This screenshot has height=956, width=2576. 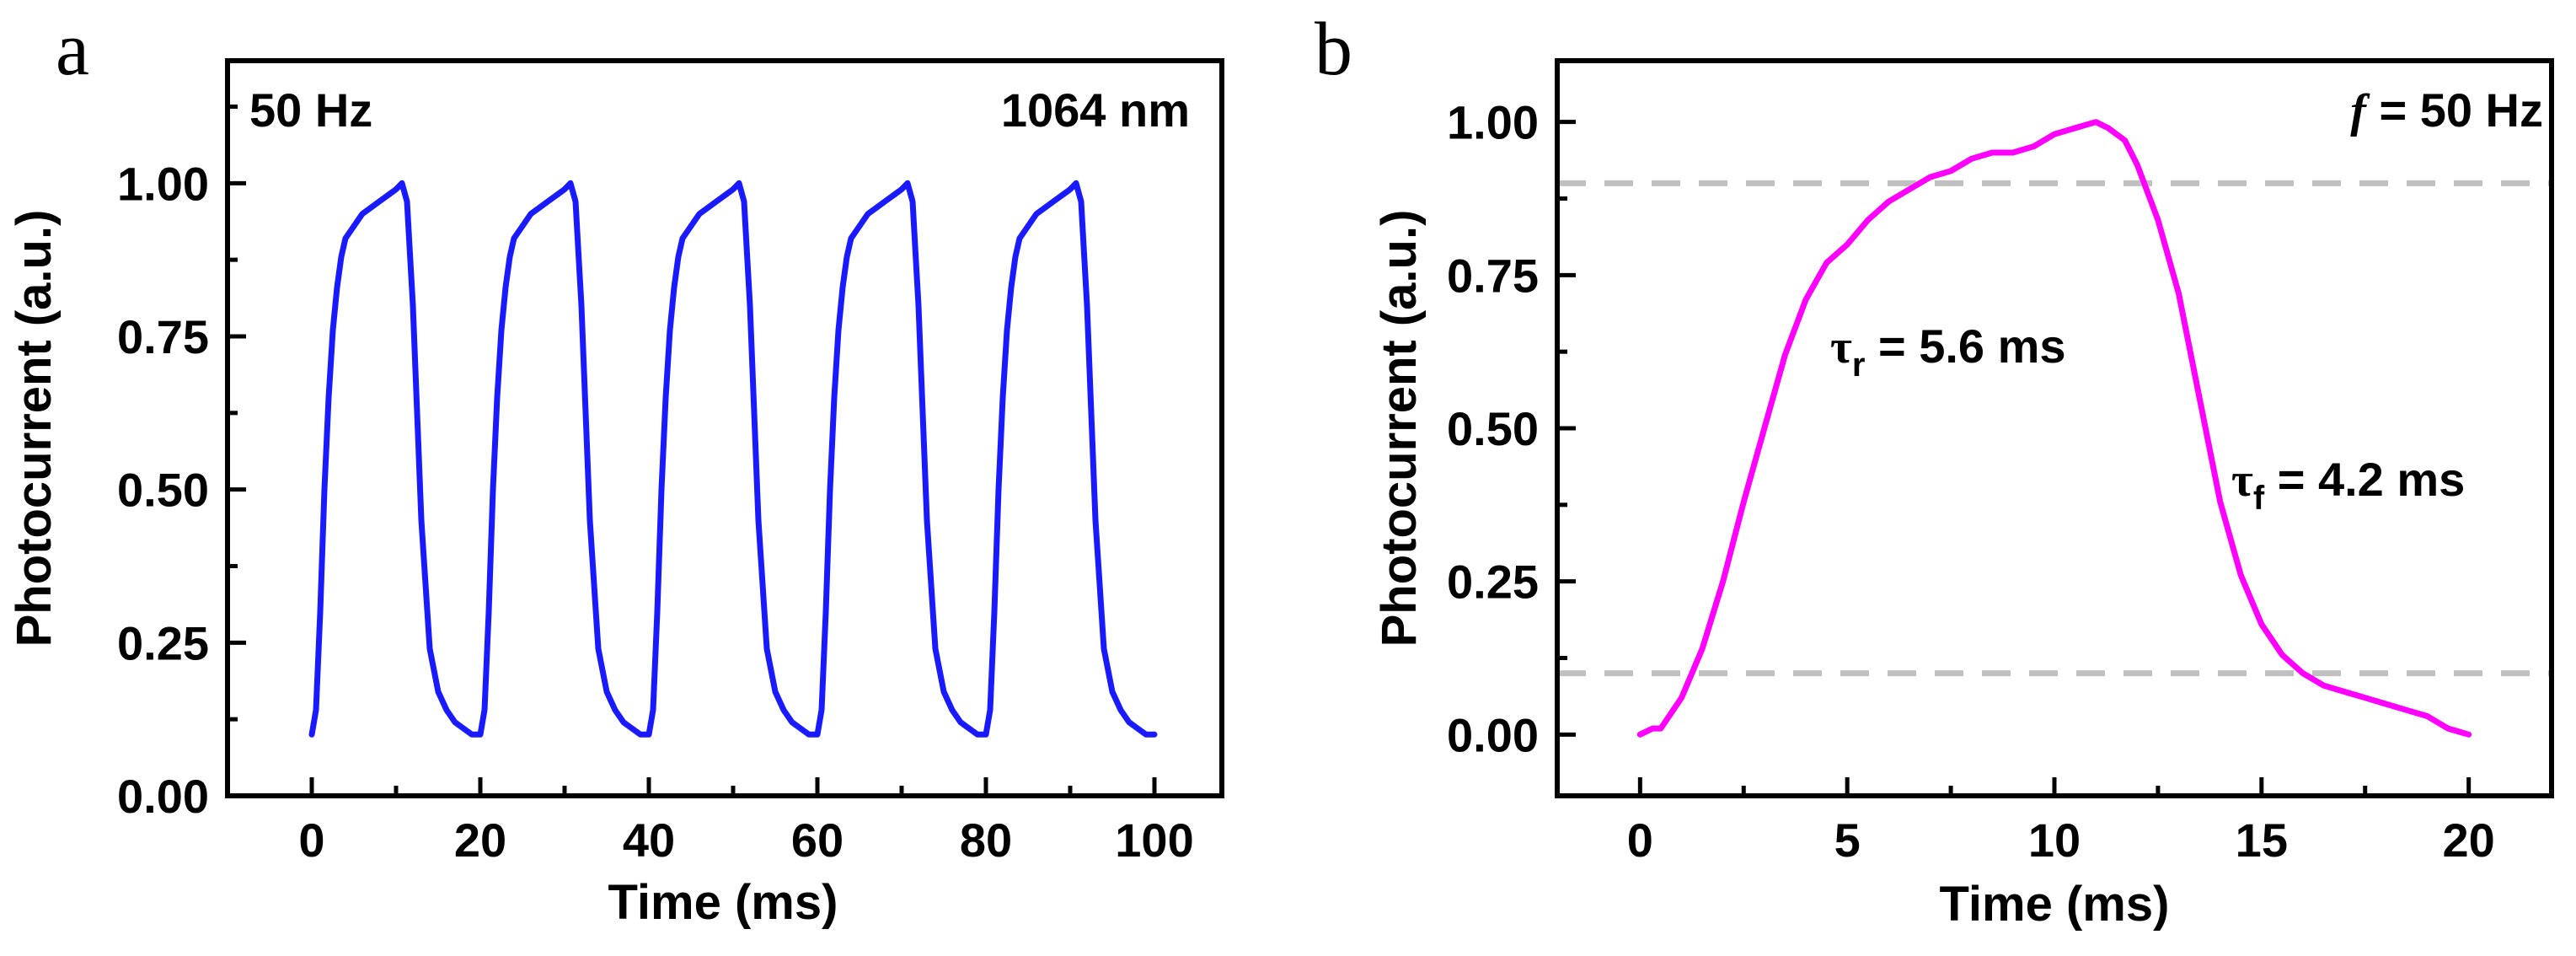 I want to click on panel-a-y-axis-title: Photocurrent (a.u.), so click(x=34, y=428).